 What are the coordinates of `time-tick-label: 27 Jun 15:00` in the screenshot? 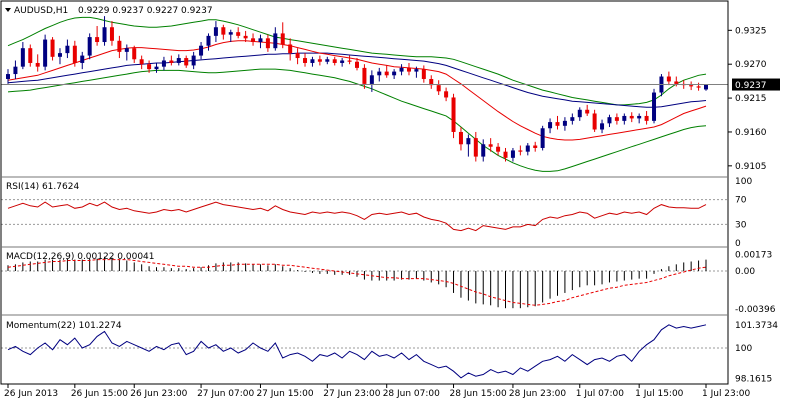 It's located at (284, 394).